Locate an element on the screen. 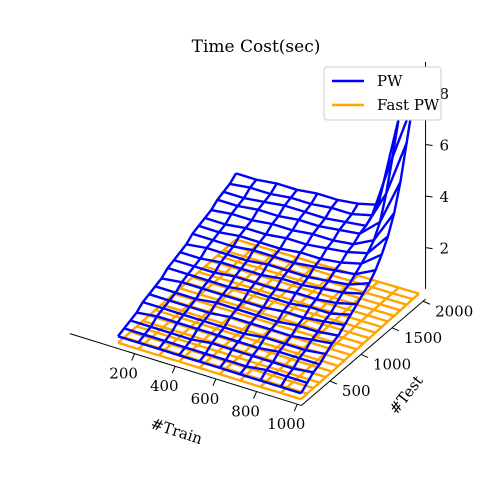 This screenshot has width=500, height=500. x-tick-label: 200 is located at coordinates (123, 374).